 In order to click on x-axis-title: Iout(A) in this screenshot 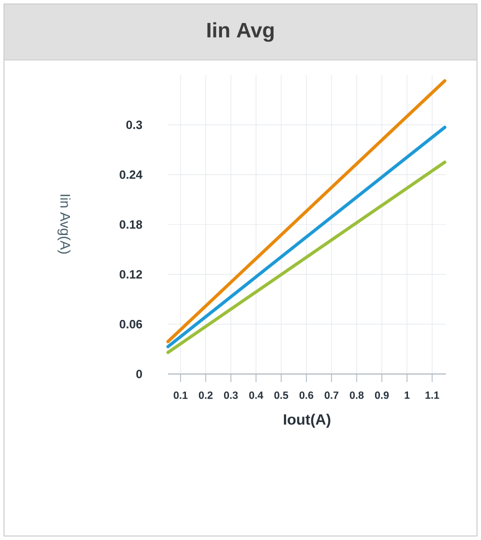, I will do `click(307, 421)`.